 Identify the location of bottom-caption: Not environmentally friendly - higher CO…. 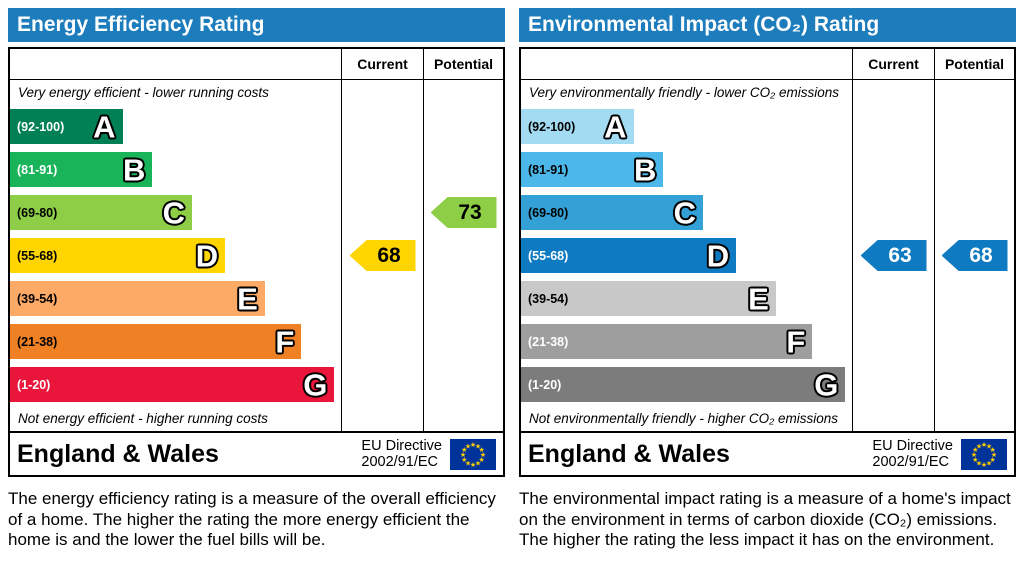
(684, 418).